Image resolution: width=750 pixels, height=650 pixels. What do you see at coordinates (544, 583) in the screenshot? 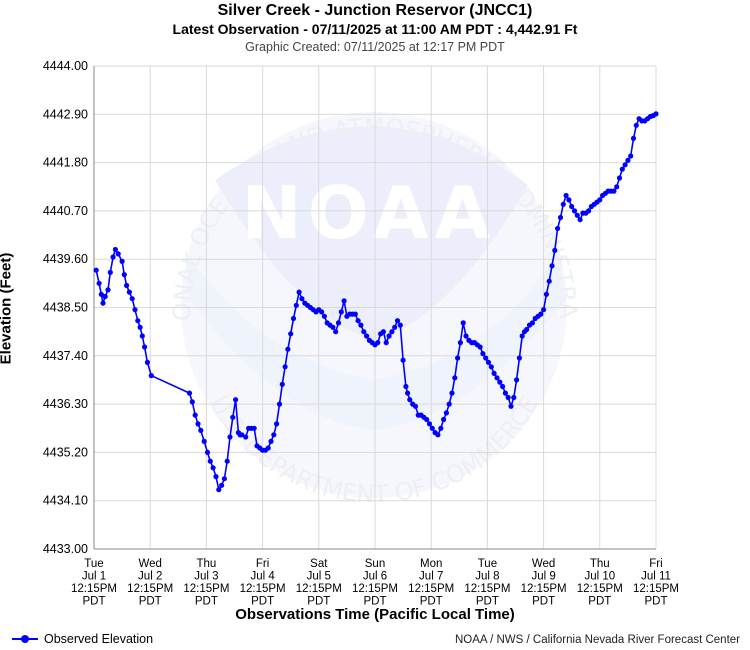
I see `x-tick-label: Wed Jul 9 12:15PM PDT` at bounding box center [544, 583].